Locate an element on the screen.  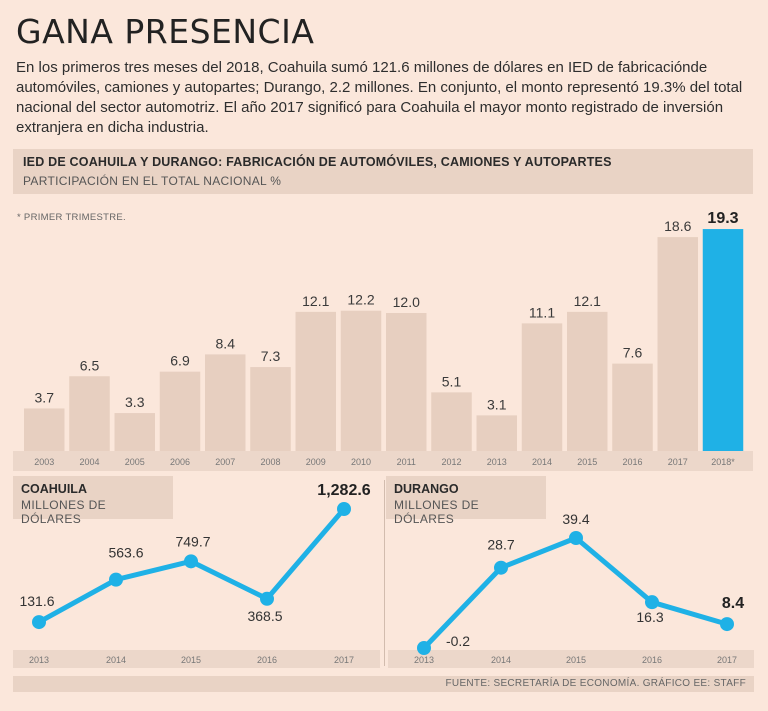
bar-year-label: 2018* is located at coordinates (723, 462).